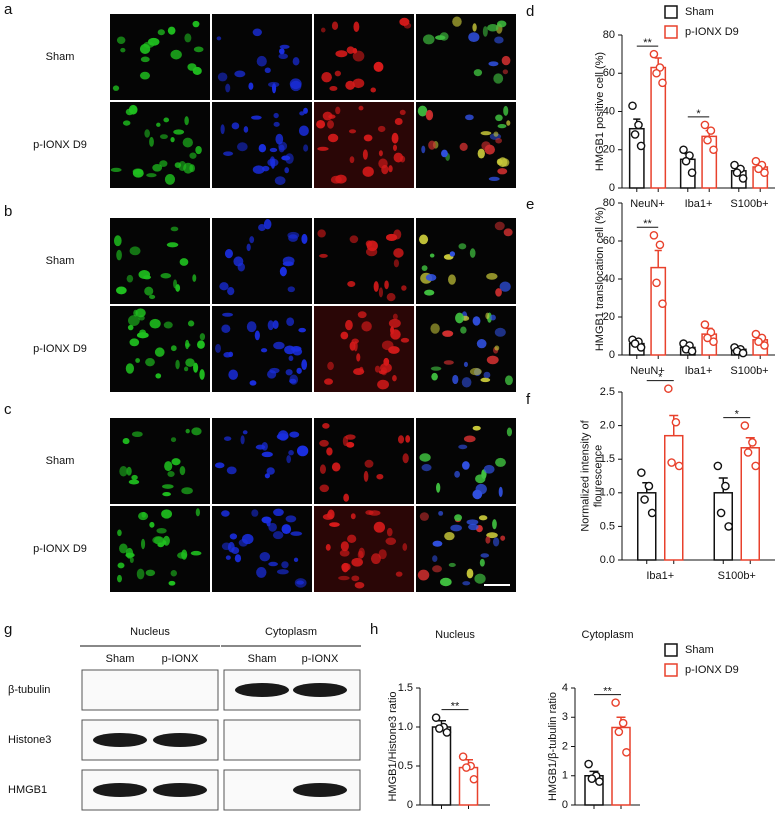 The height and width of the screenshot is (815, 777). What do you see at coordinates (609, 35) in the screenshot?
I see `y-tick-label: 80` at bounding box center [609, 35].